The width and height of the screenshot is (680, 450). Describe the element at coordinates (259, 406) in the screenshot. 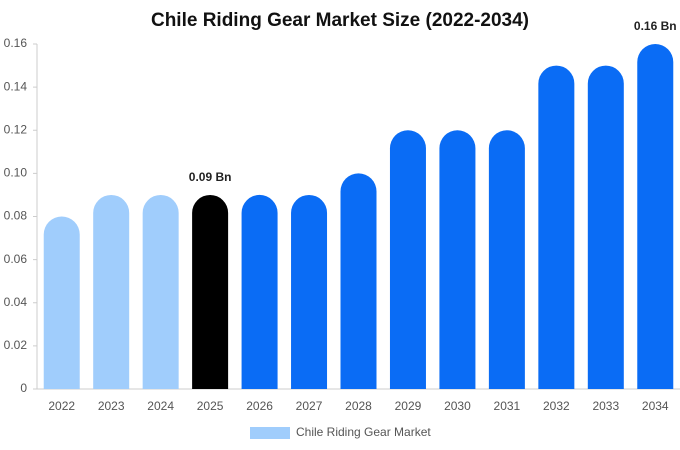

I see `x-tick-label: 2026` at that location.